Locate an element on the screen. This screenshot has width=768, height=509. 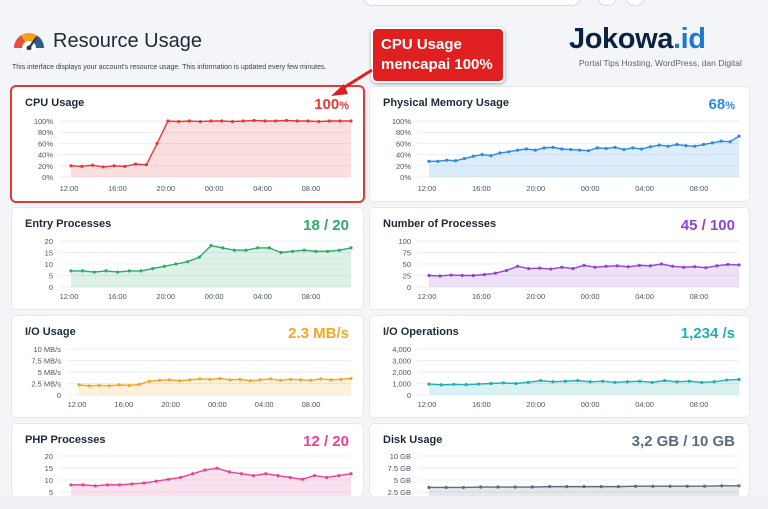
x-tick-label: 00:00 is located at coordinates (590, 188).